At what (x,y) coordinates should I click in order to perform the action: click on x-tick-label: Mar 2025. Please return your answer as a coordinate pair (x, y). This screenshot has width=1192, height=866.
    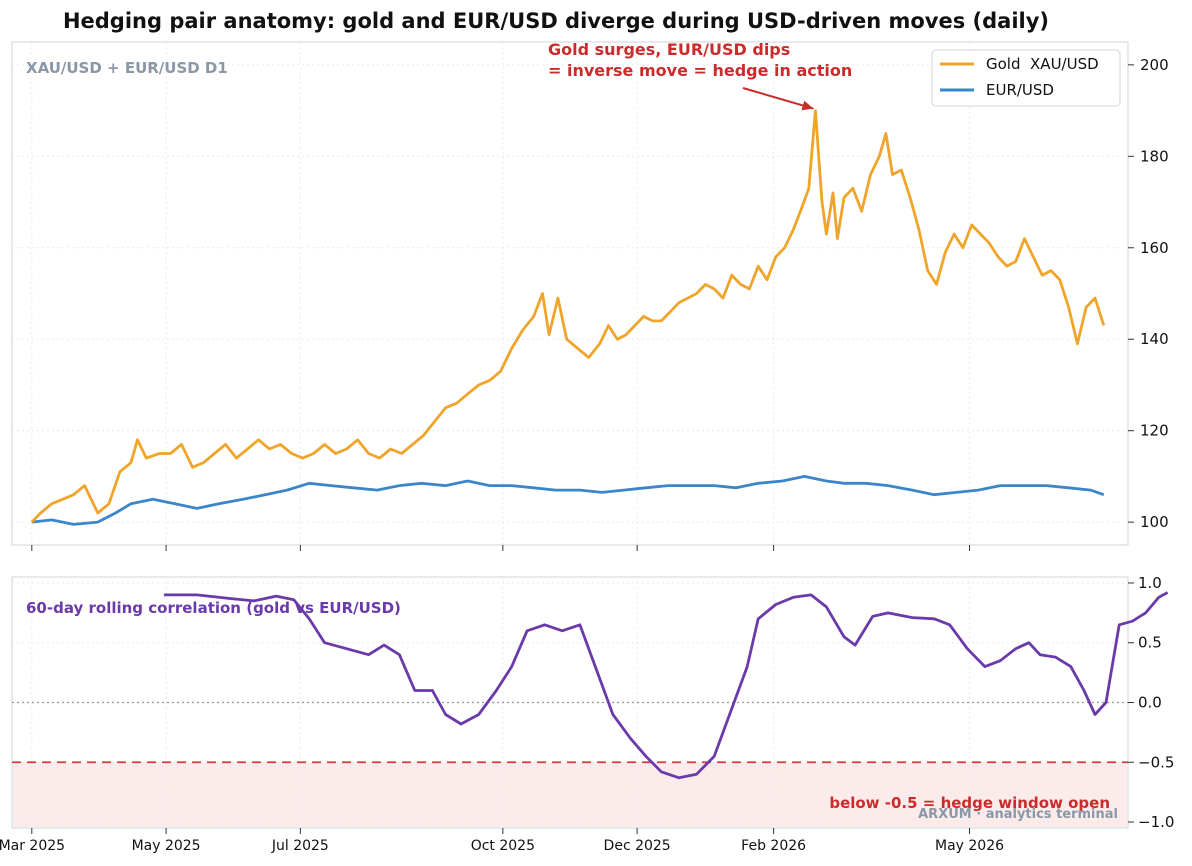
    Looking at the image, I should click on (32, 846).